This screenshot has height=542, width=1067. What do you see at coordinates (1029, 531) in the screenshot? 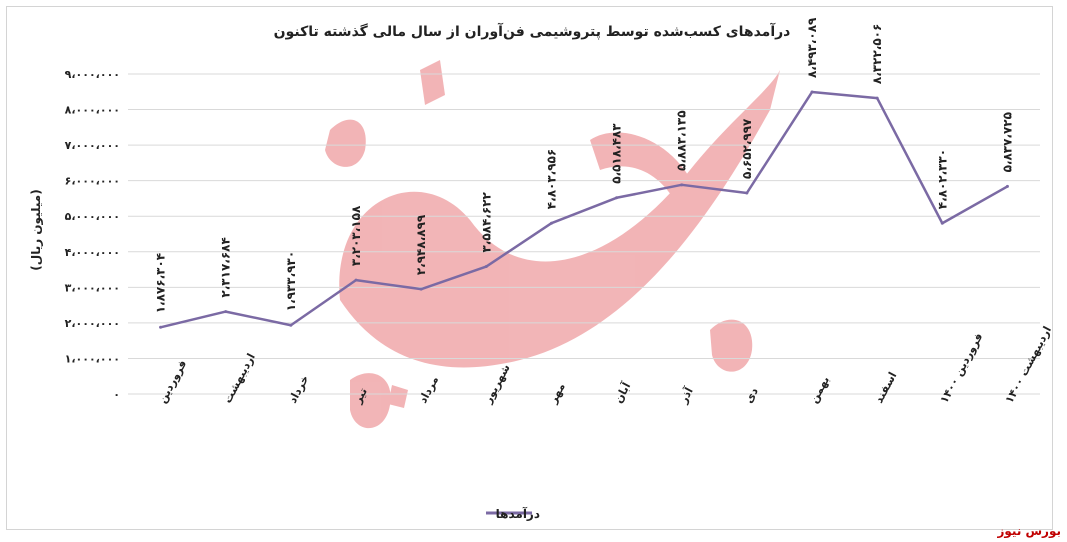
I see `source-label: بورس نیوز` at bounding box center [1029, 531].